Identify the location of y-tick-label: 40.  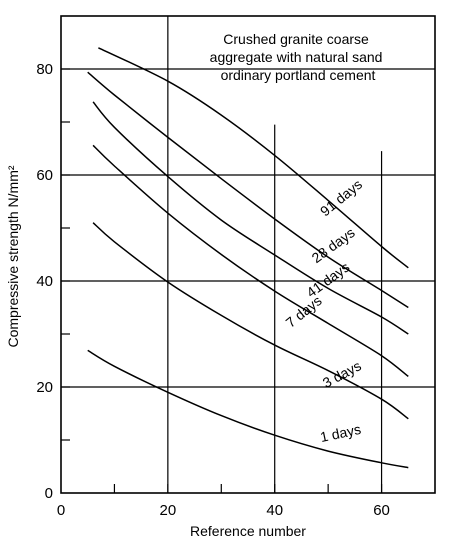
(44, 281).